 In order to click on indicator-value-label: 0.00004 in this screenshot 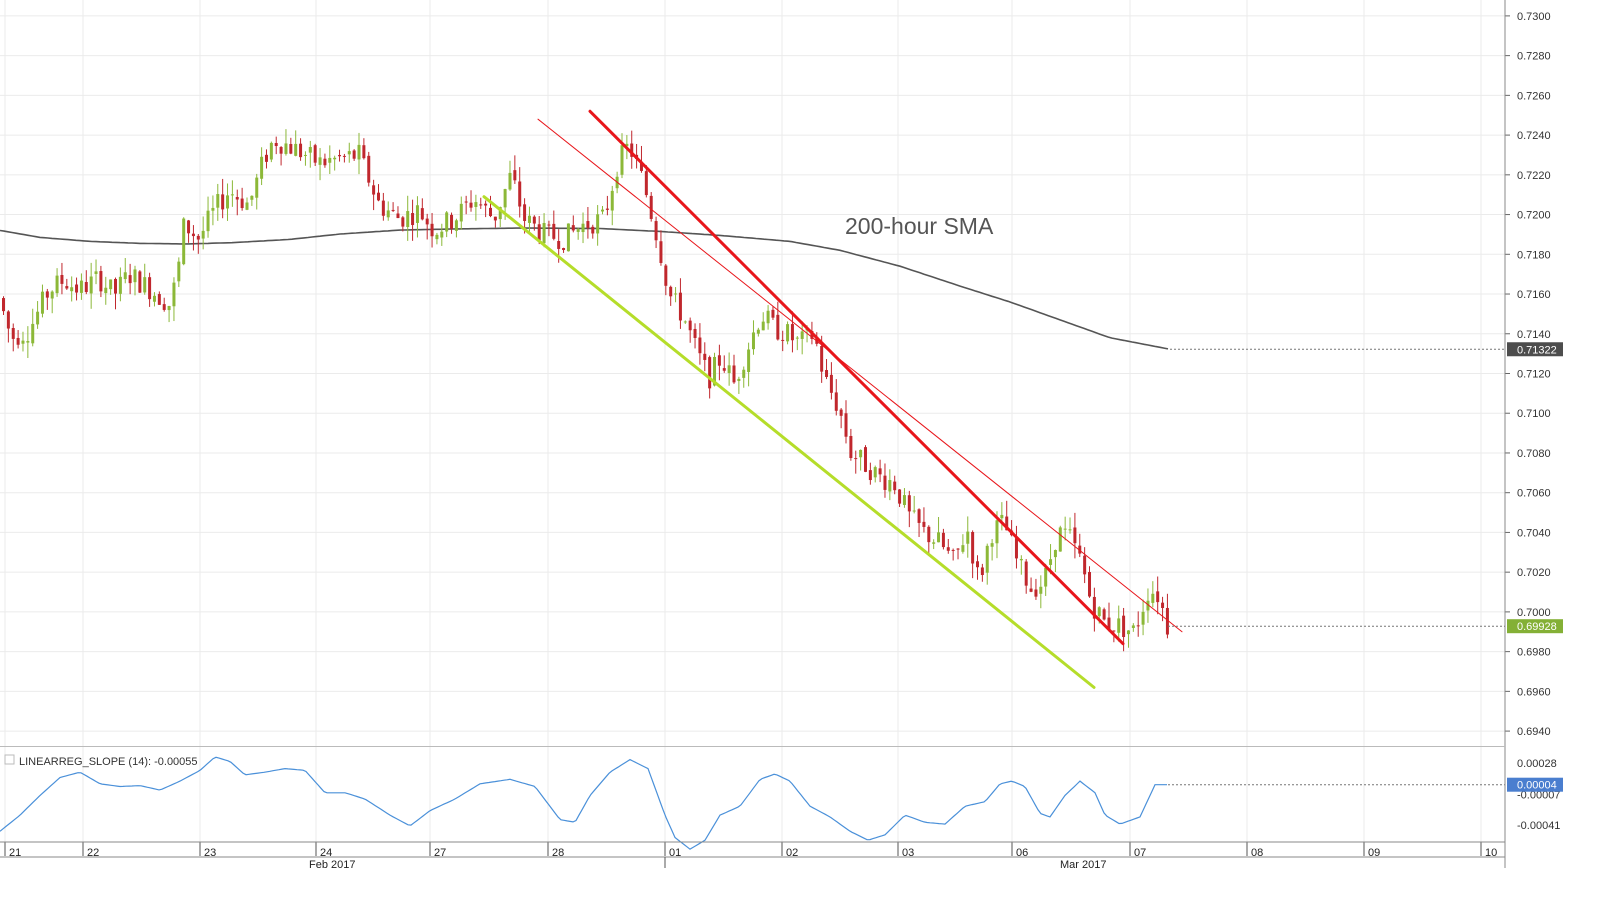, I will do `click(1537, 786)`.